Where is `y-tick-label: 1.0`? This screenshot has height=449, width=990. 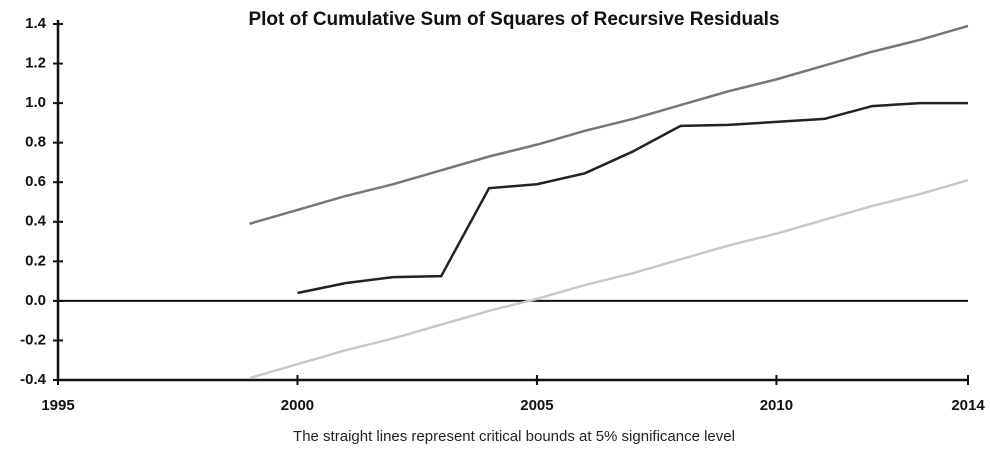
y-tick-label: 1.0 is located at coordinates (35, 102).